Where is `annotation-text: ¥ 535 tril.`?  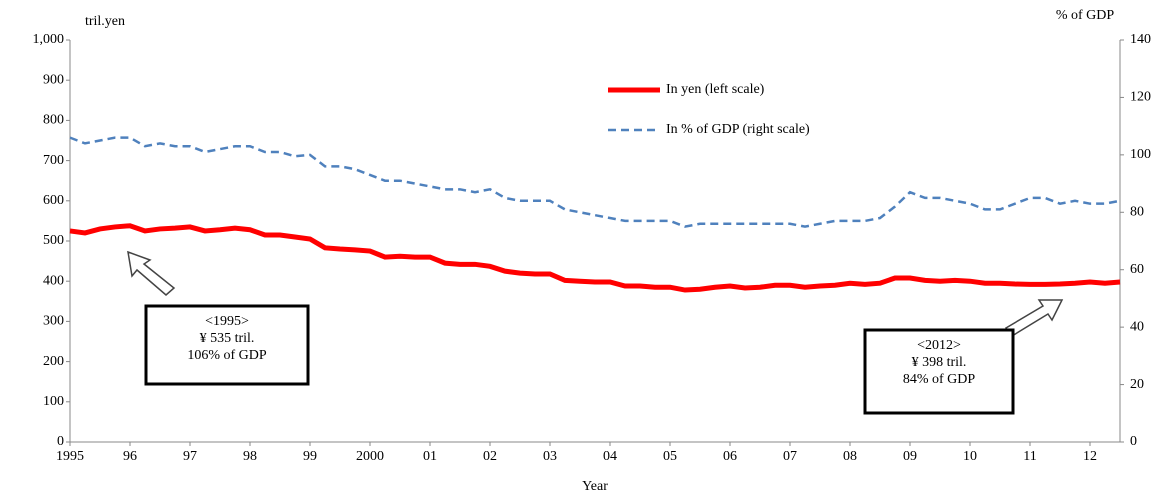
annotation-text: ¥ 535 tril. is located at coordinates (227, 338).